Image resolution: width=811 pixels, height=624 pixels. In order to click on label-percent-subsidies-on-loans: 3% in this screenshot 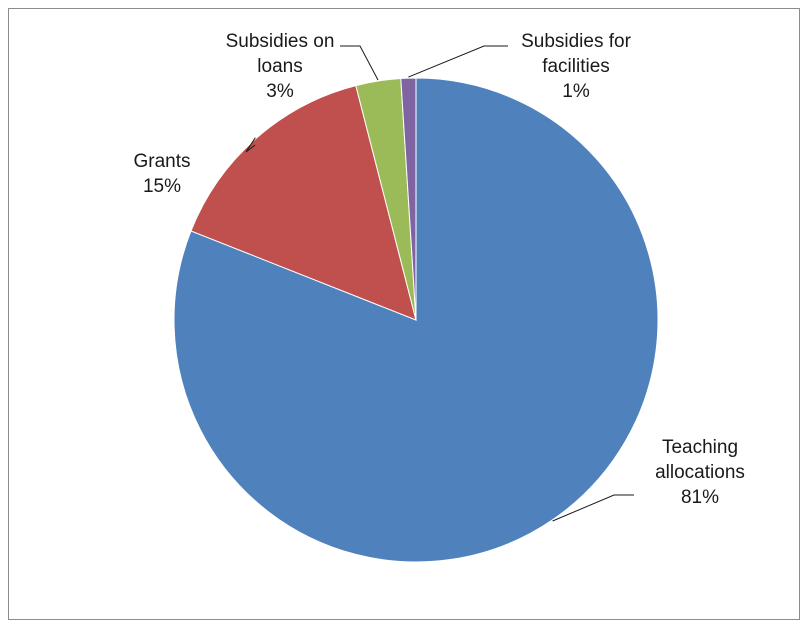, I will do `click(280, 91)`.